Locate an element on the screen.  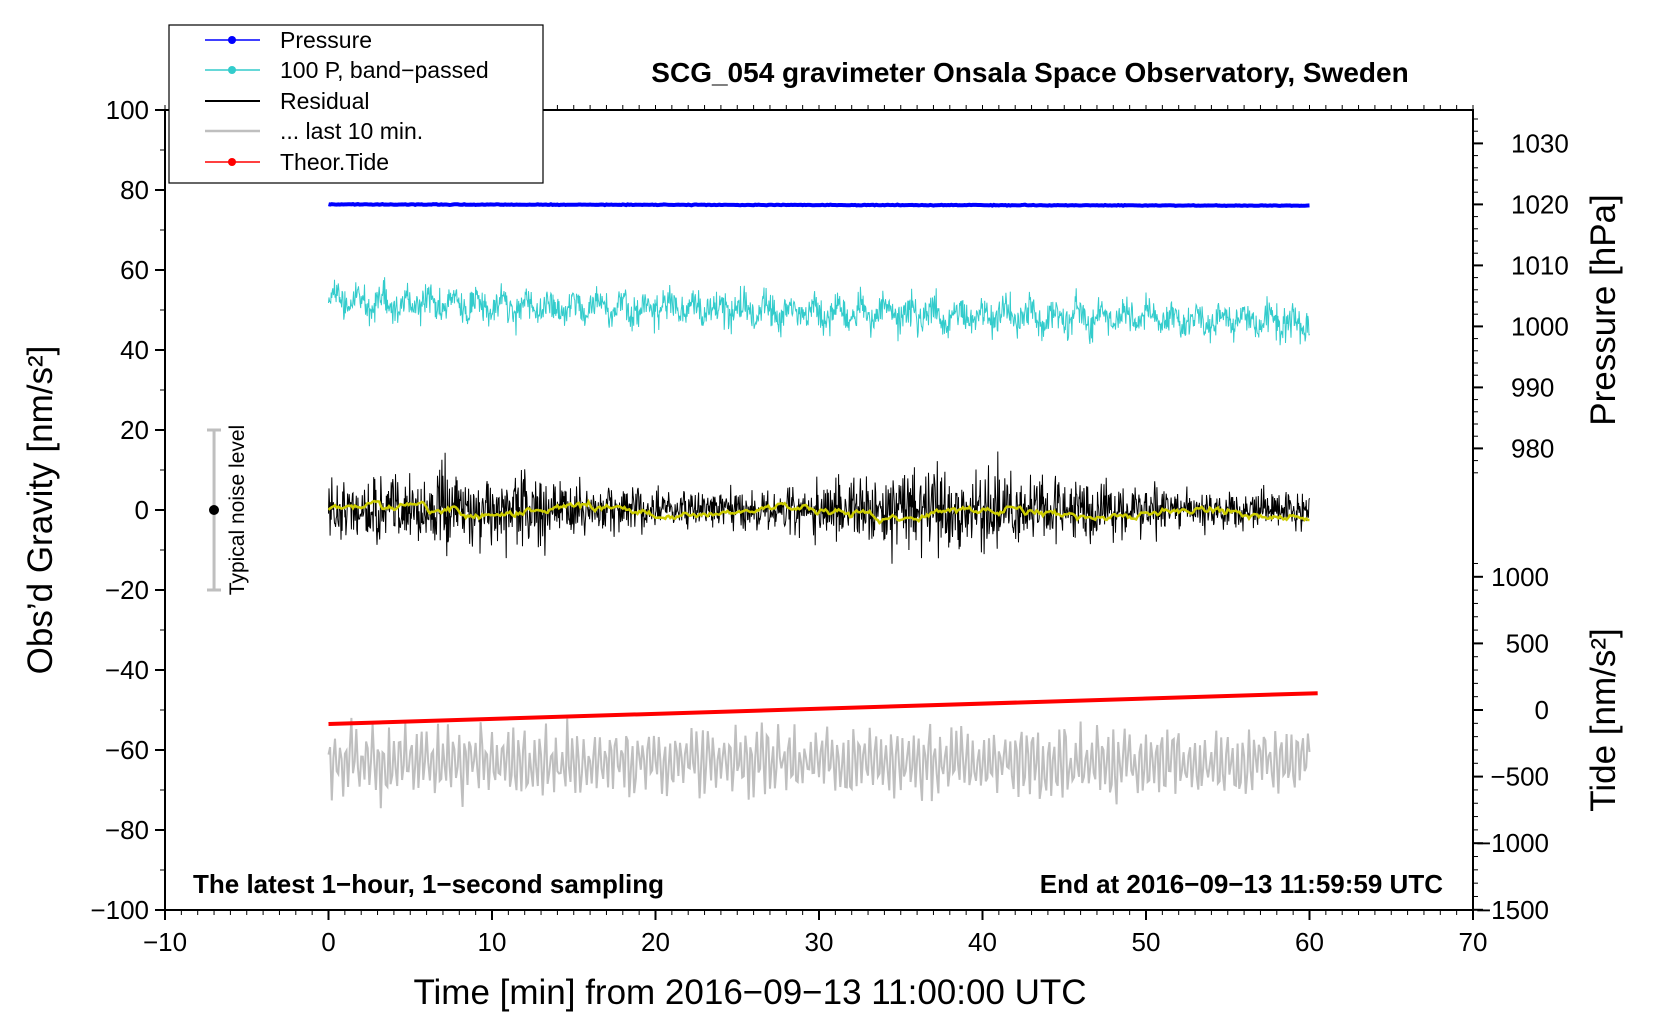
x-tick-label: 70 is located at coordinates (1473, 942).